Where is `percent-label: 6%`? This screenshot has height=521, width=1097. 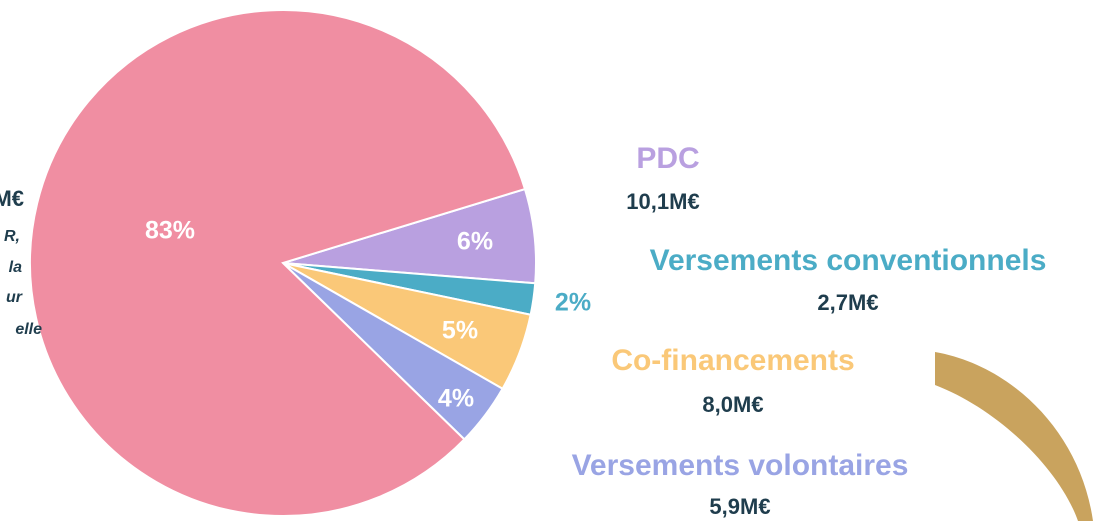
percent-label: 6% is located at coordinates (475, 242).